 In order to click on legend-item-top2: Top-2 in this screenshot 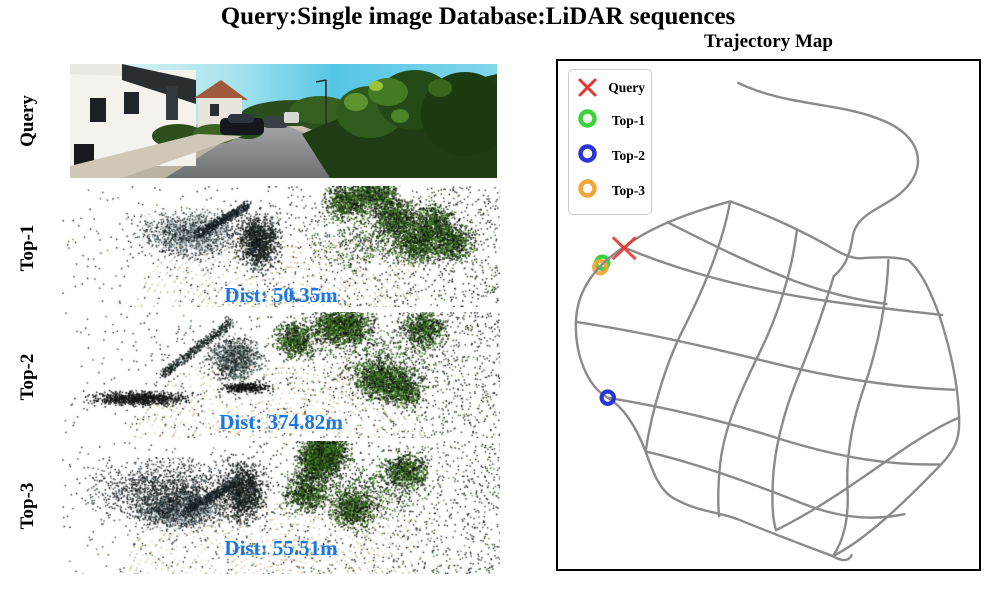, I will do `click(611, 156)`.